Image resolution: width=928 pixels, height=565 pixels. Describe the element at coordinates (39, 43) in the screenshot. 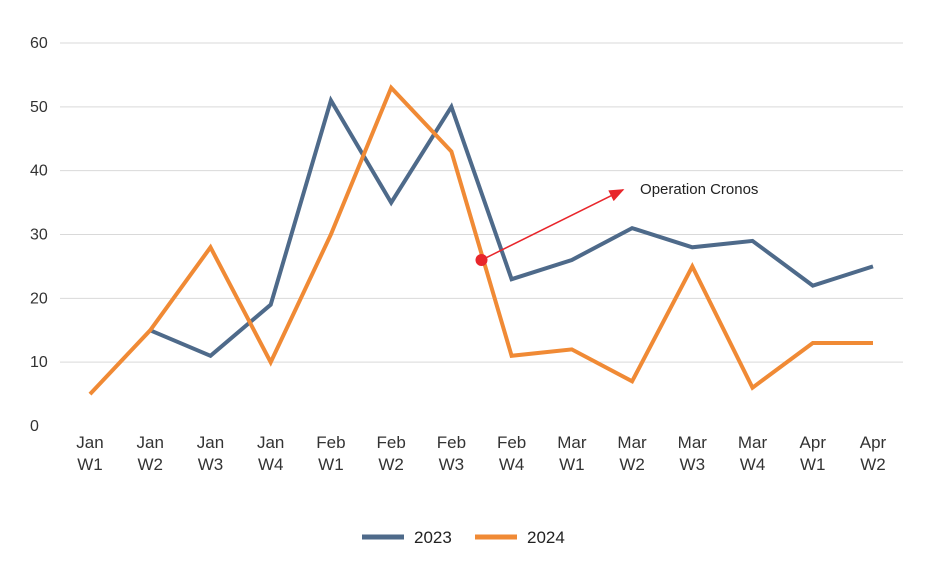

I see `y-tick-label: 60` at that location.